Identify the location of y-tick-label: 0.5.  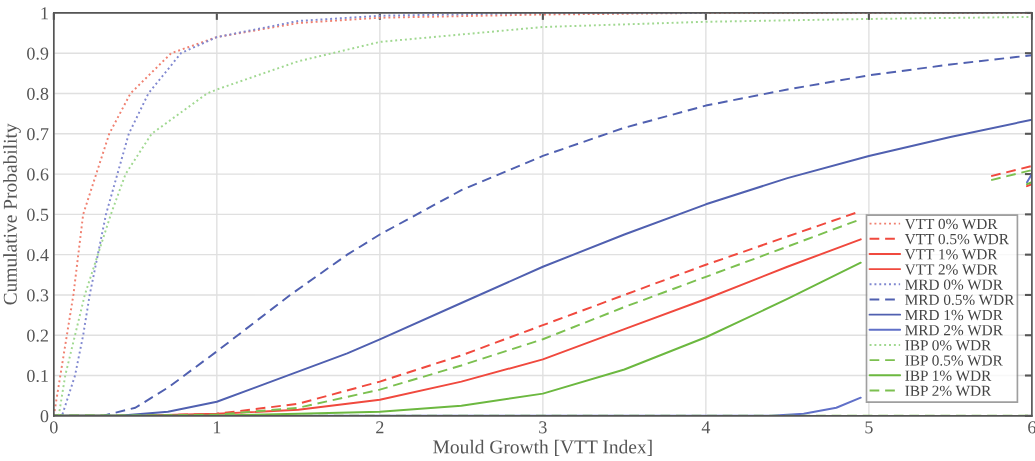
(38, 214).